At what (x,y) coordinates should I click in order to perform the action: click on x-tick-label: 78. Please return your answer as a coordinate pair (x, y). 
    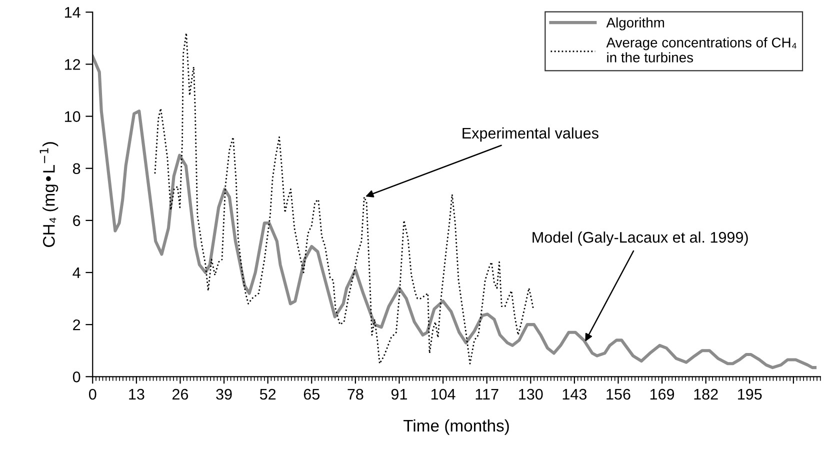
    Looking at the image, I should click on (356, 394).